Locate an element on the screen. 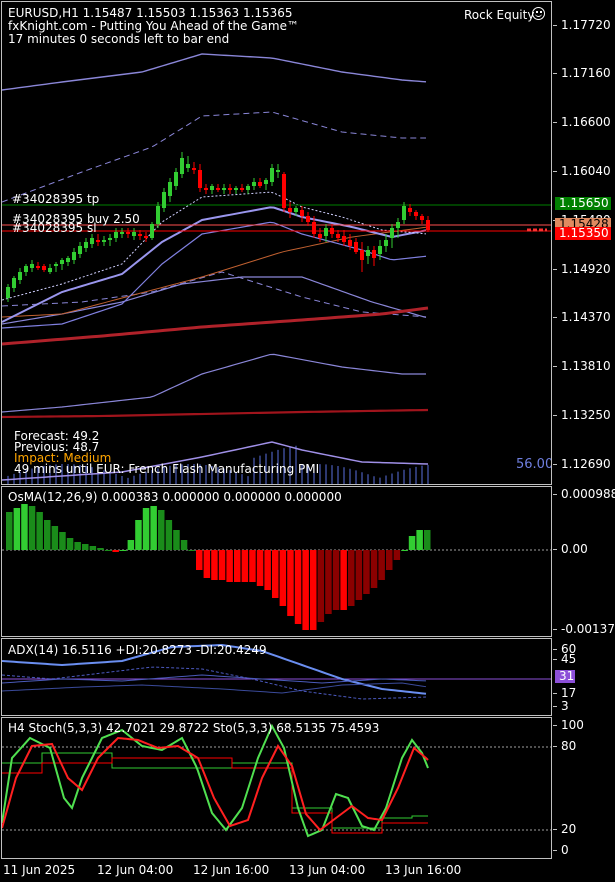 The width and height of the screenshot is (615, 882). price-axis-label: 1.13810 is located at coordinates (586, 366).